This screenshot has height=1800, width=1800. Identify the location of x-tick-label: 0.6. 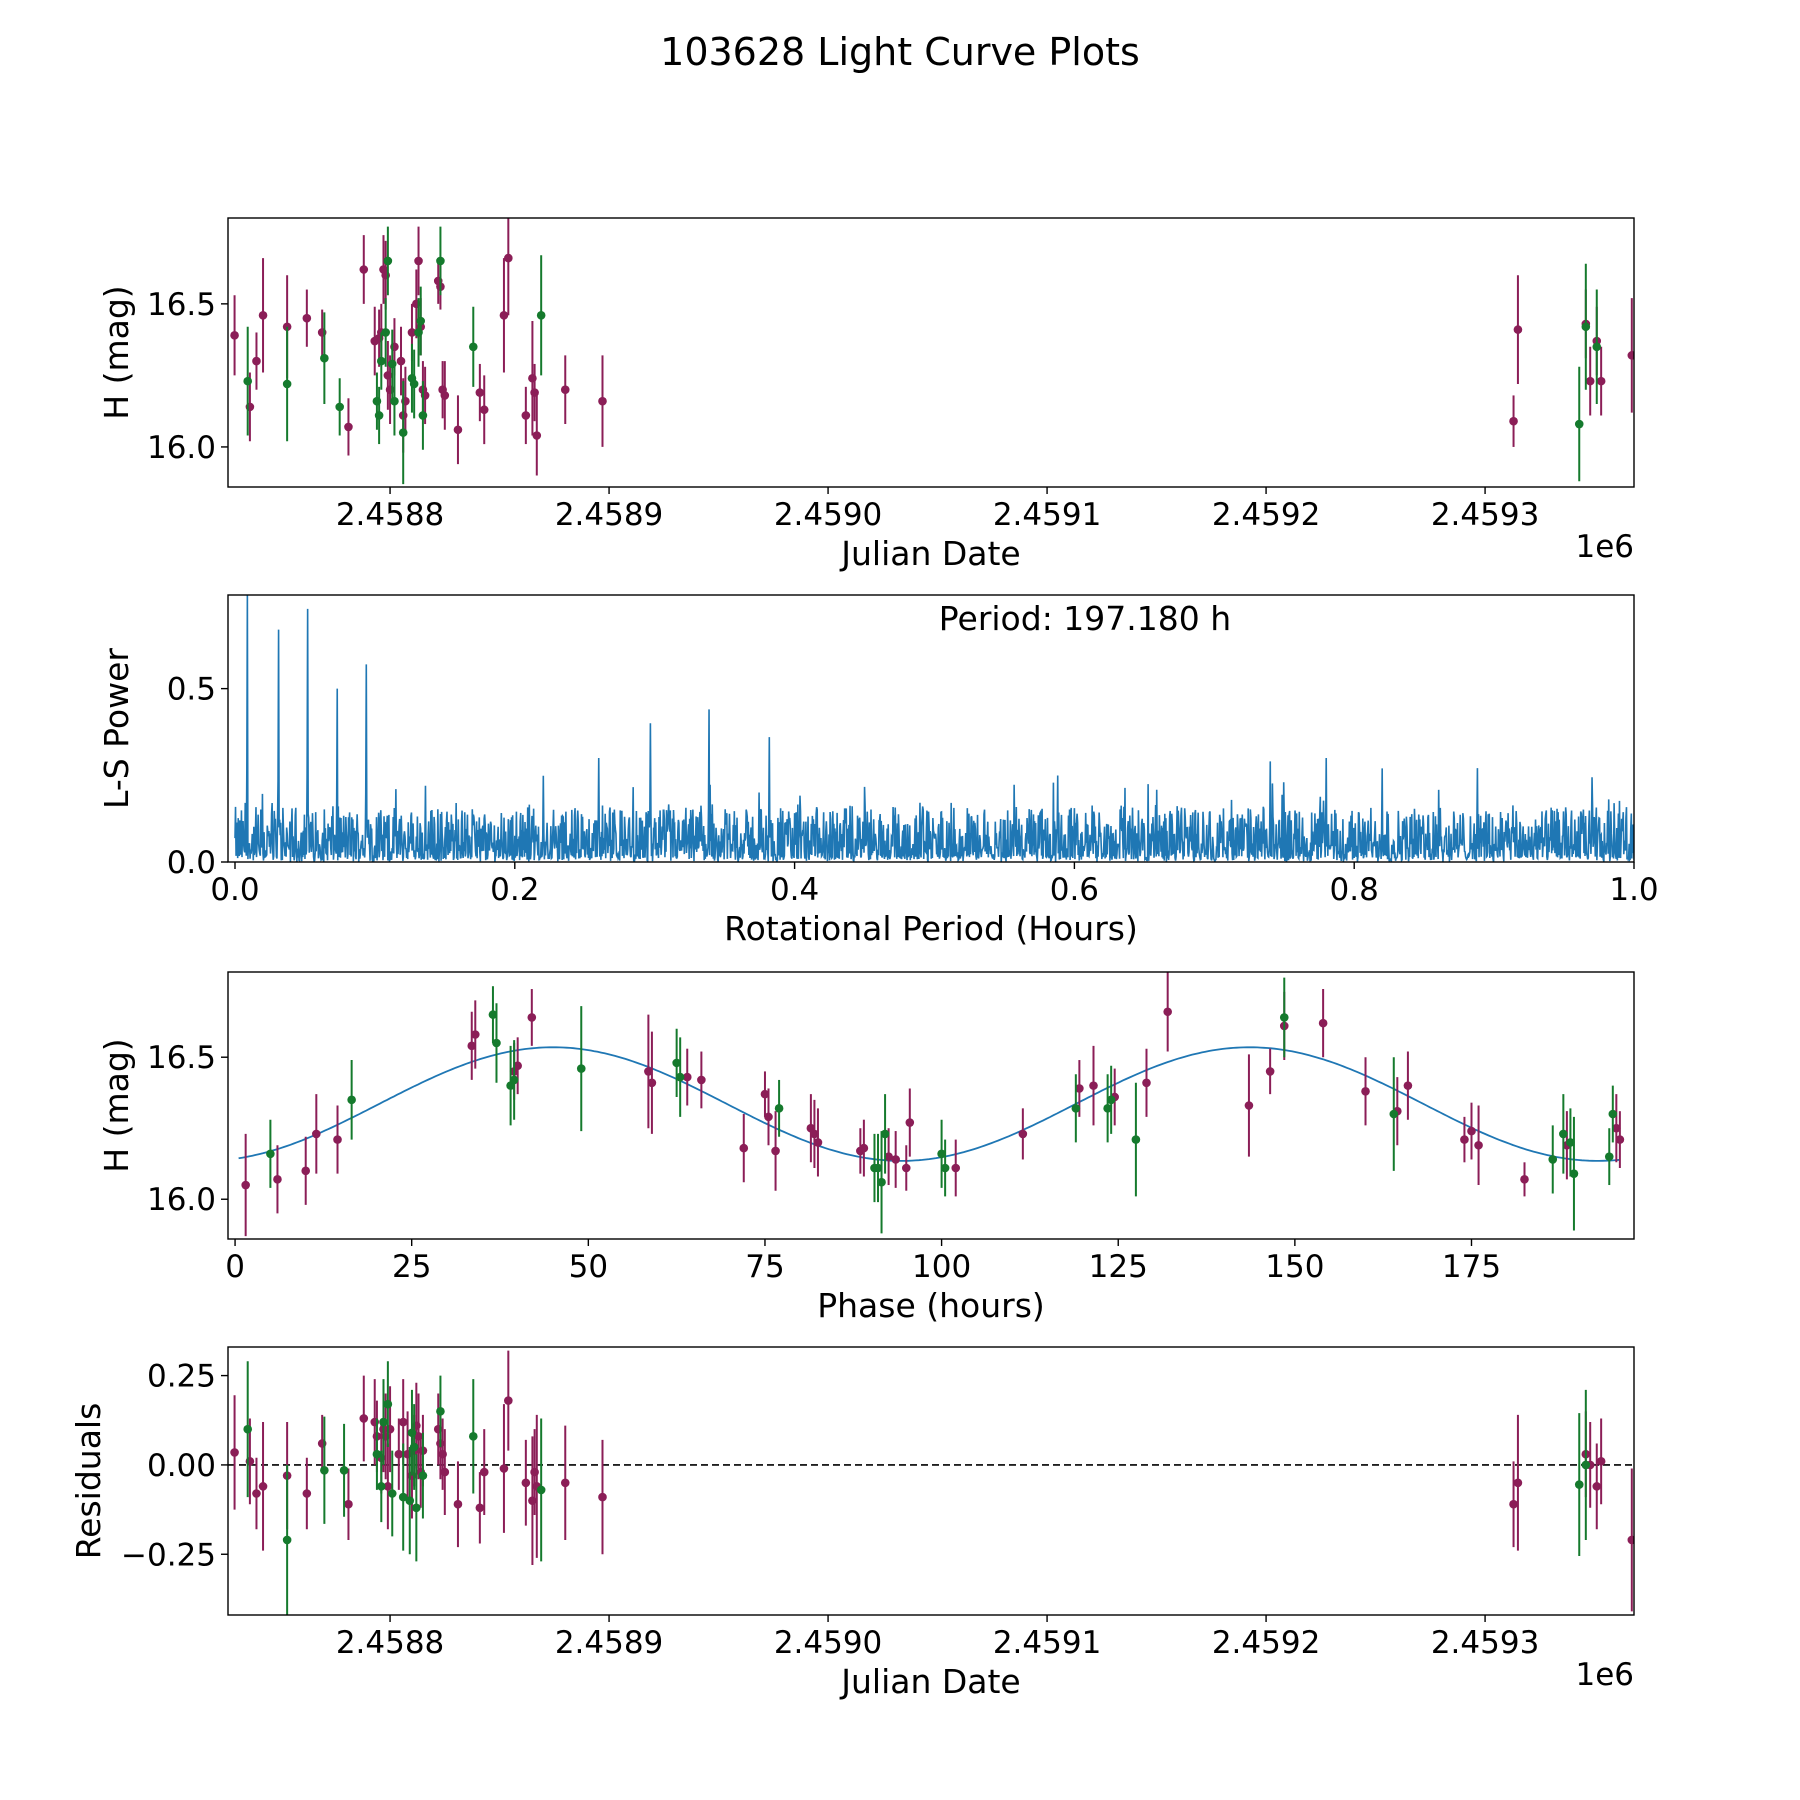
(1074, 890).